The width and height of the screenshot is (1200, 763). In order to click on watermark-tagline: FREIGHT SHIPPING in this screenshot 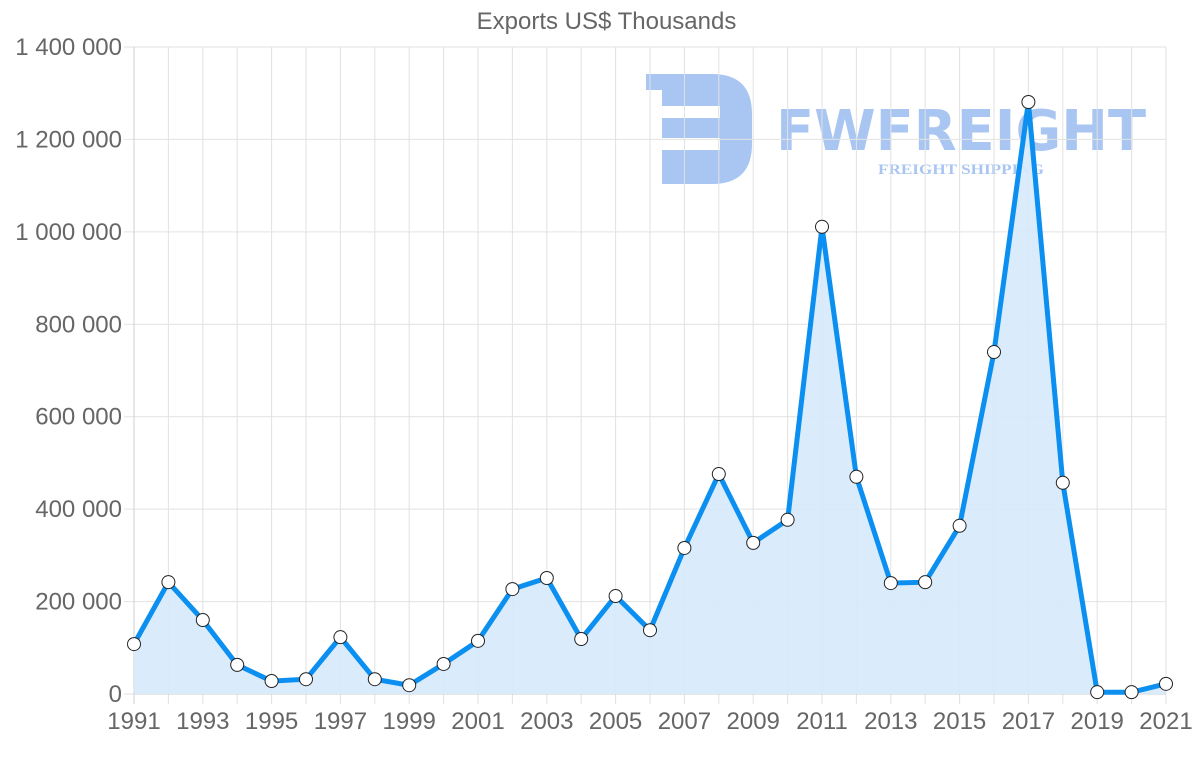, I will do `click(961, 170)`.